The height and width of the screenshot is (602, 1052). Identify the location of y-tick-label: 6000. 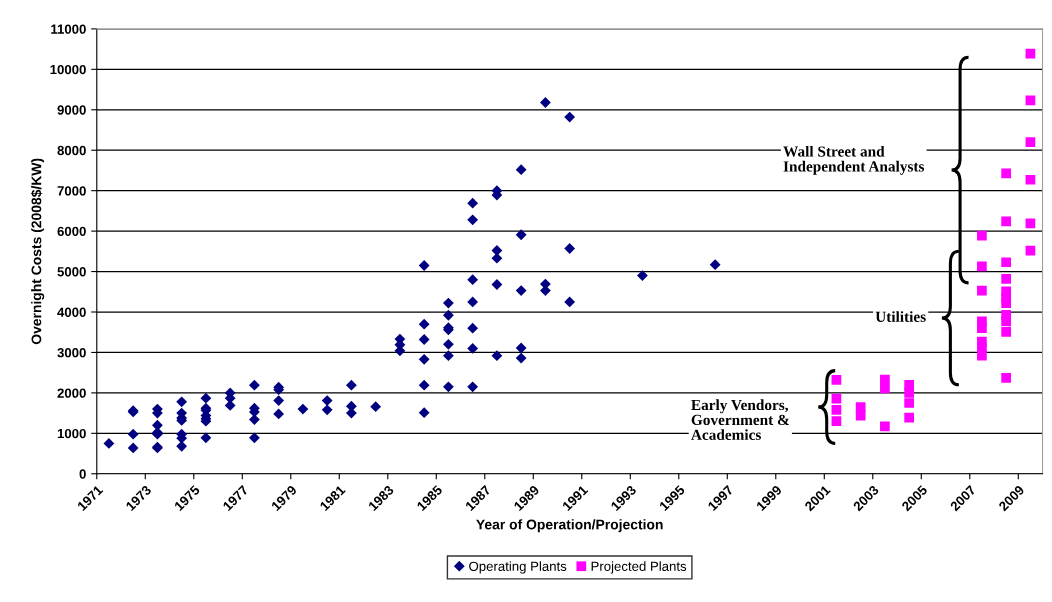
(71, 231).